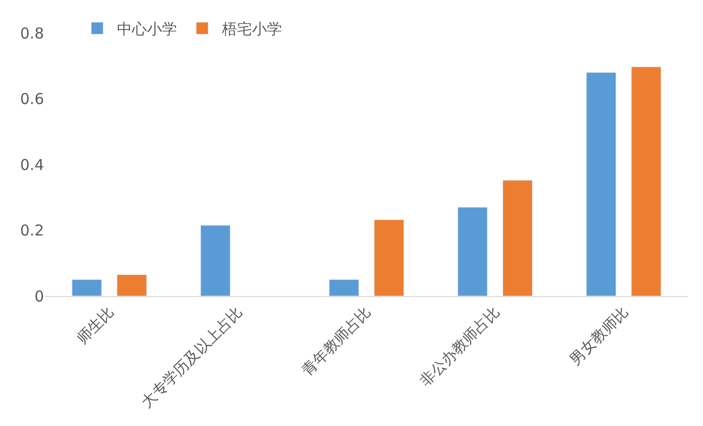 This screenshot has width=703, height=426. Describe the element at coordinates (39, 296) in the screenshot. I see `y-tick-label: 0` at that location.